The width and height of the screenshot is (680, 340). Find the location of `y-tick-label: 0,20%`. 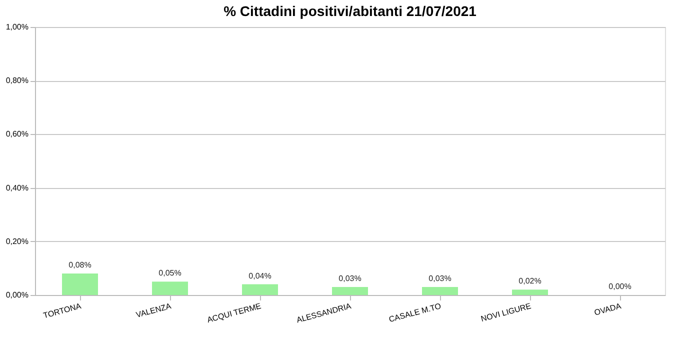

y-tick-label: 0,20% is located at coordinates (17, 241).